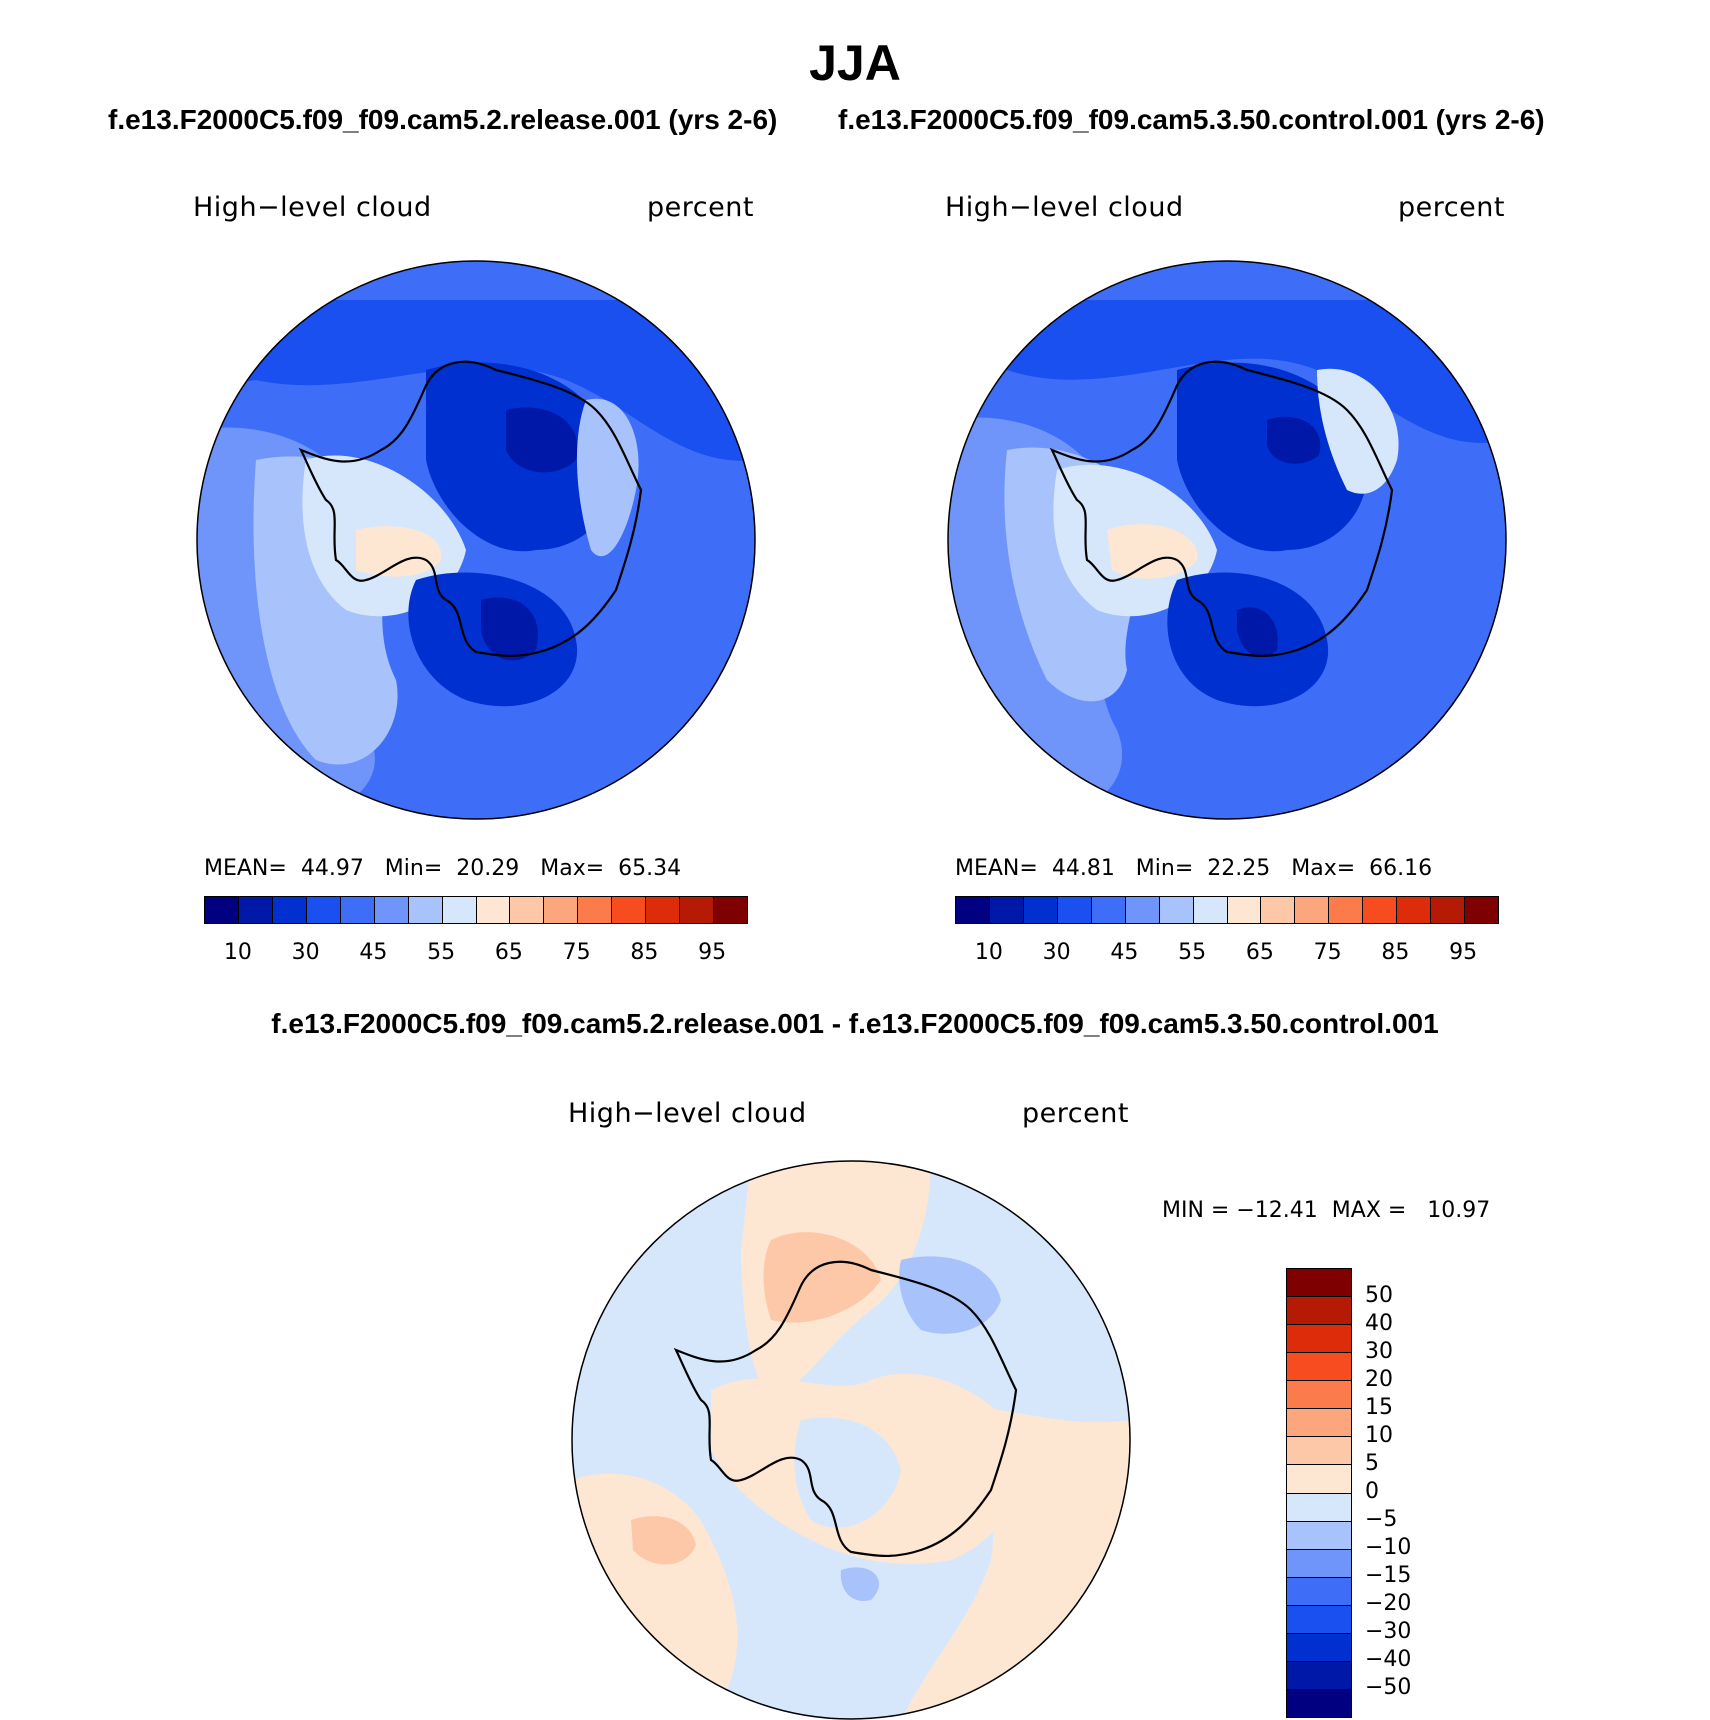 The width and height of the screenshot is (1710, 1720). I want to click on panel2-min-value: 22.25, so click(1239, 868).